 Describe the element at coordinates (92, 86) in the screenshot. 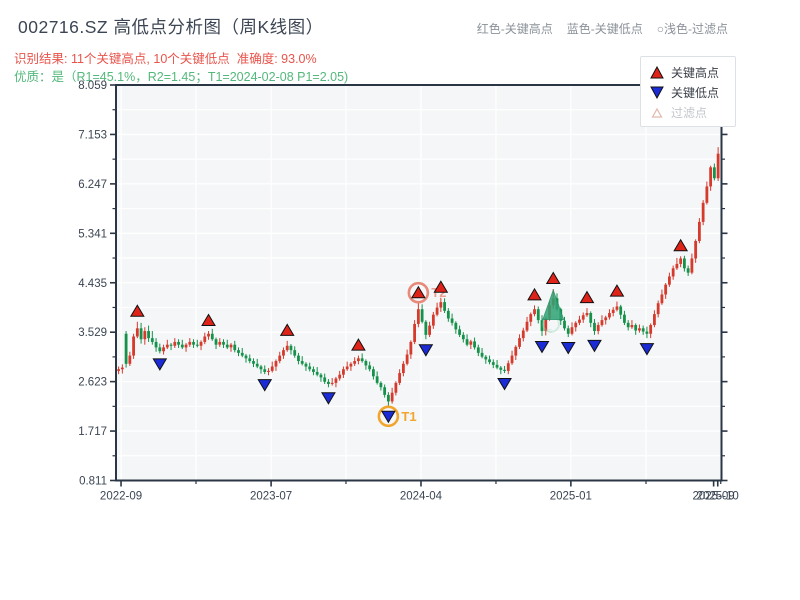

I see `y-tick-label: 8.059` at that location.